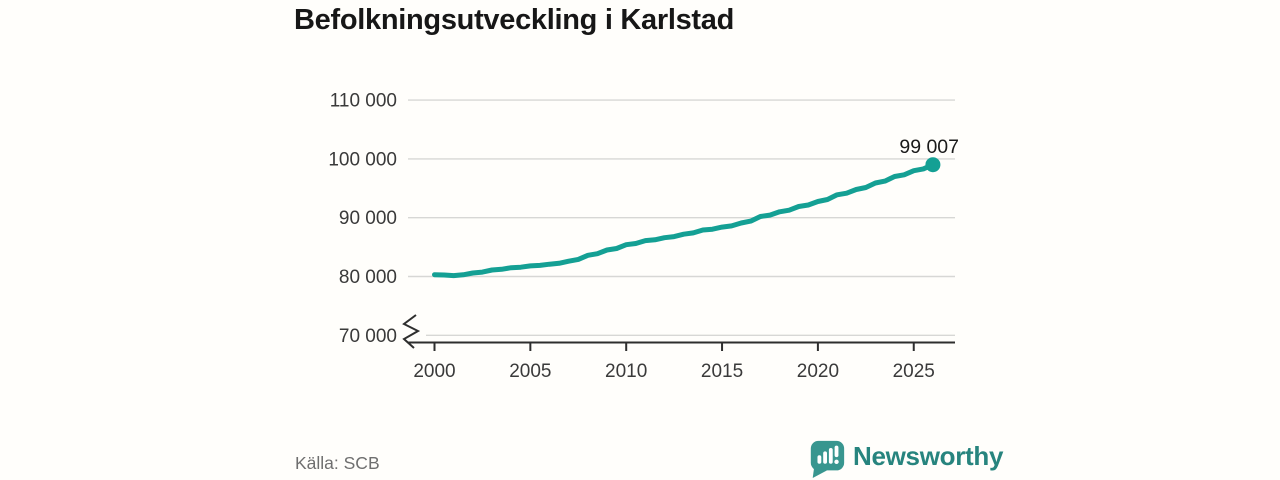 Image resolution: width=1280 pixels, height=480 pixels. What do you see at coordinates (434, 371) in the screenshot?
I see `x-tick-label: 2000` at bounding box center [434, 371].